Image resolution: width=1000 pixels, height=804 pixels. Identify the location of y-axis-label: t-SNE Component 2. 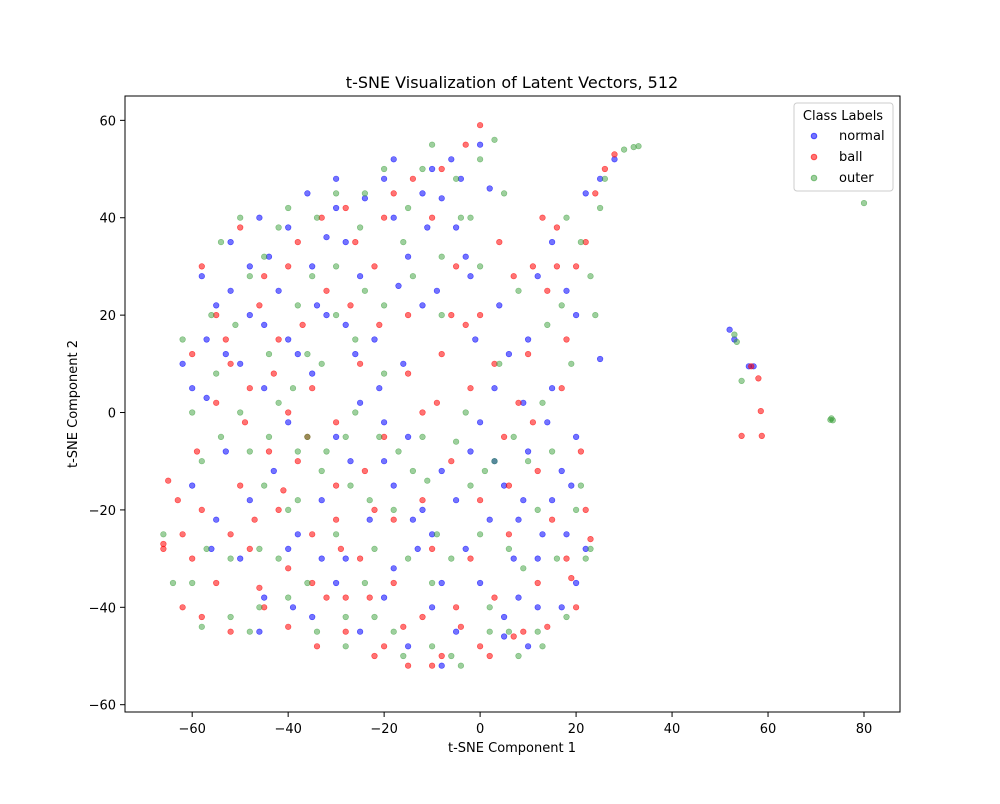
(73, 404).